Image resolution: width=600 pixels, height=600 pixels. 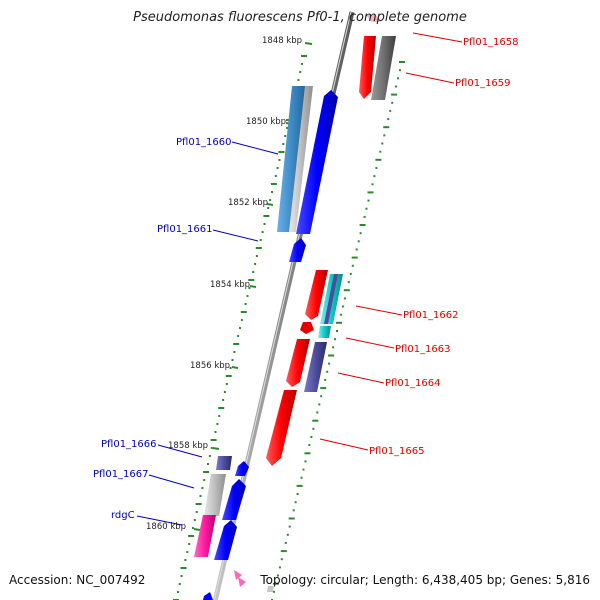 I want to click on kbp-label: 1852 kbp, so click(x=248, y=203).